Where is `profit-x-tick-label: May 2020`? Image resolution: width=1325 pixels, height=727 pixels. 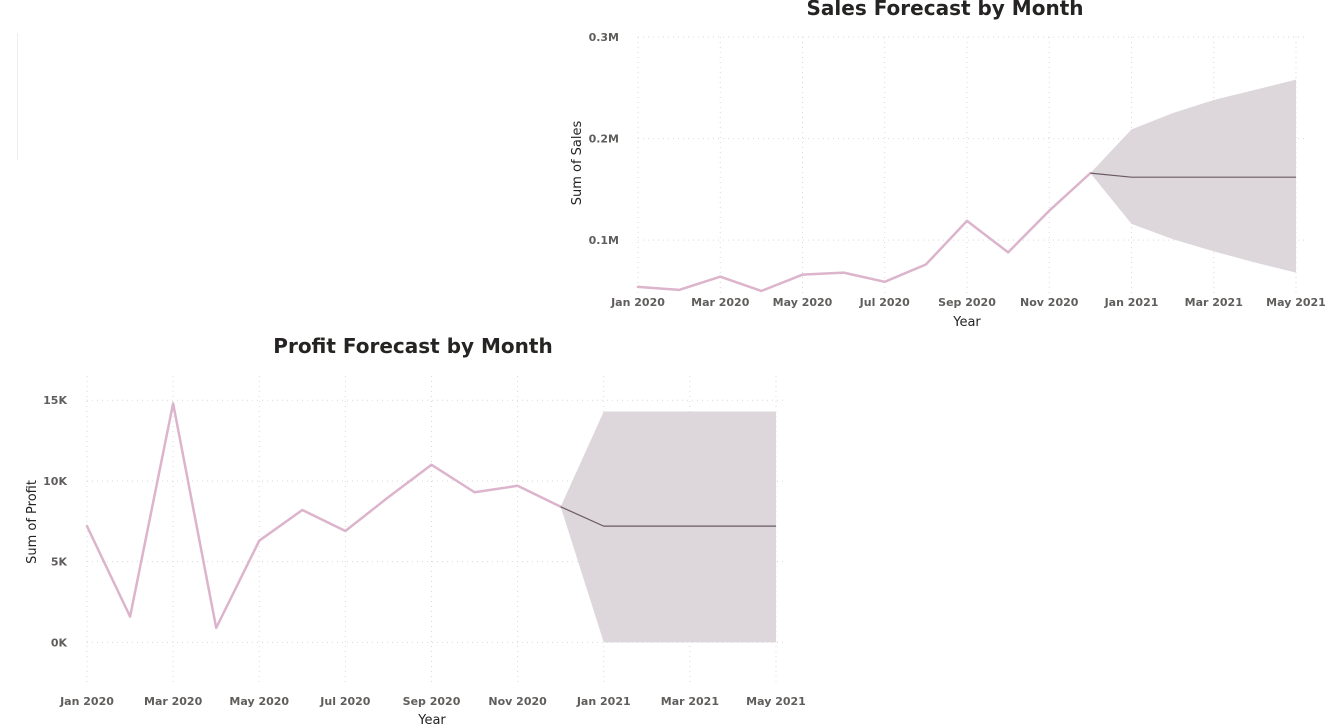
profit-x-tick-label: May 2020 is located at coordinates (259, 701).